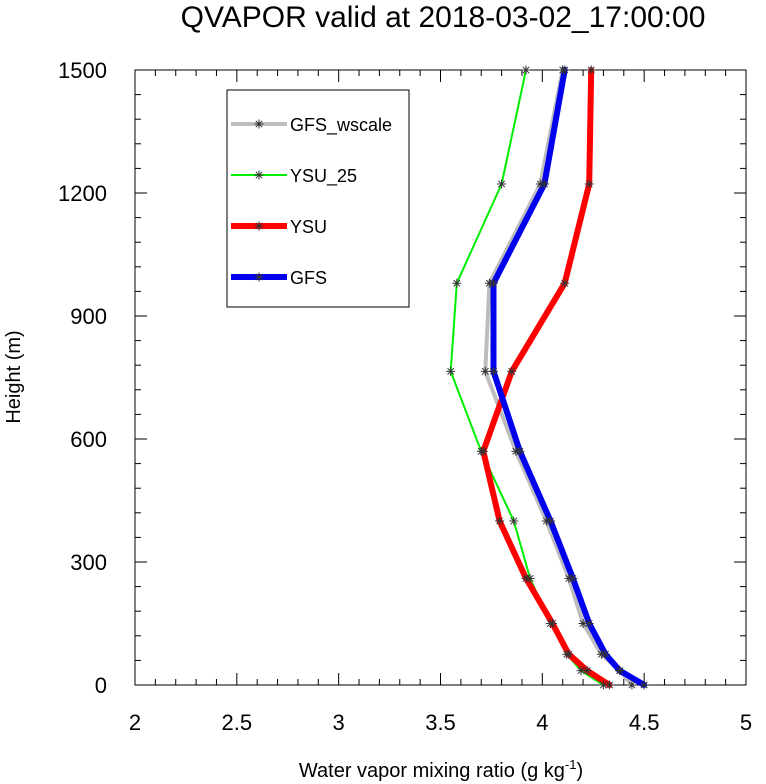 Image resolution: width=766 pixels, height=784 pixels. What do you see at coordinates (579, 771) in the screenshot?
I see `x-axis-label-end: )` at bounding box center [579, 771].